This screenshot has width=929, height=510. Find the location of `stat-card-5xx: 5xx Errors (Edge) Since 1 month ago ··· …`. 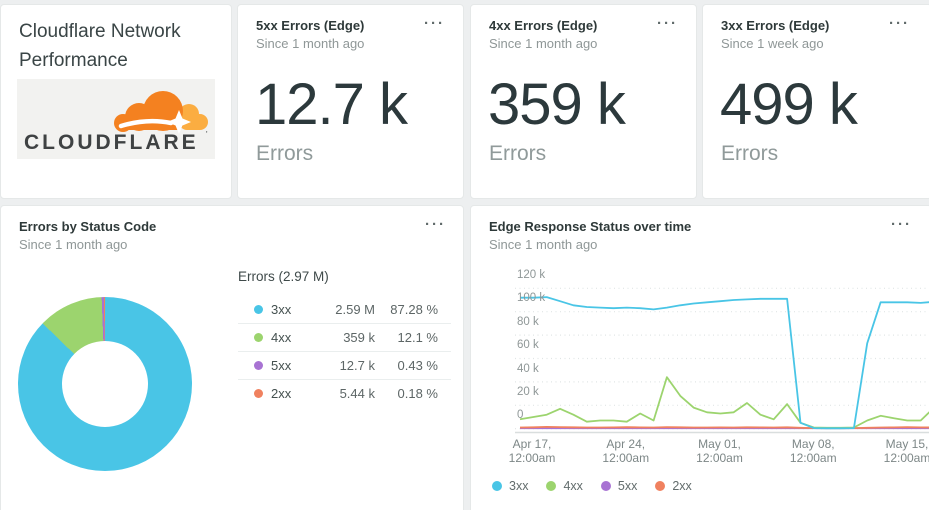

stat-card-5xx: 5xx Errors (Edge) Since 1 month ago ··· … is located at coordinates (350, 101).